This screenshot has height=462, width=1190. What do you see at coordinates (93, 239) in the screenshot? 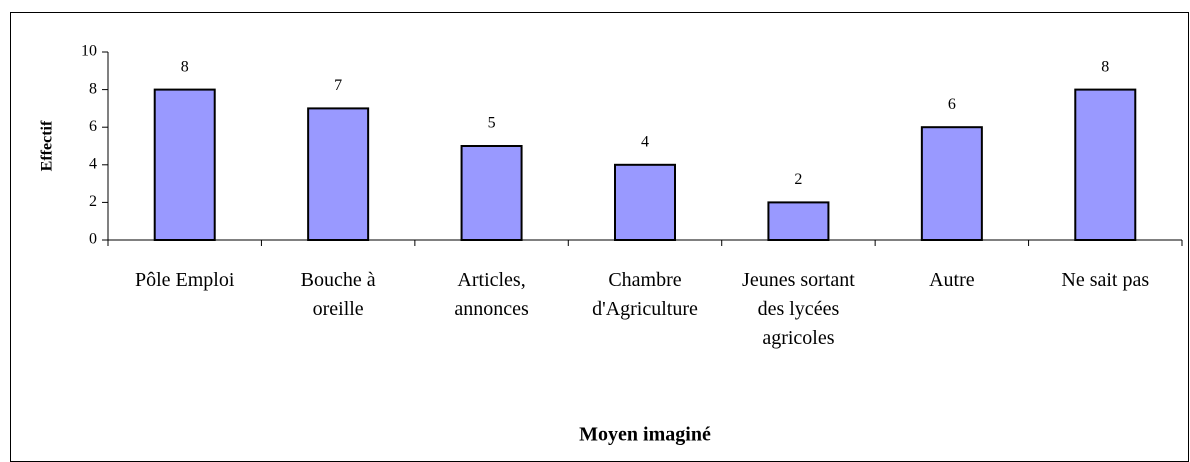
I see `y-tick-label: 0` at bounding box center [93, 239].